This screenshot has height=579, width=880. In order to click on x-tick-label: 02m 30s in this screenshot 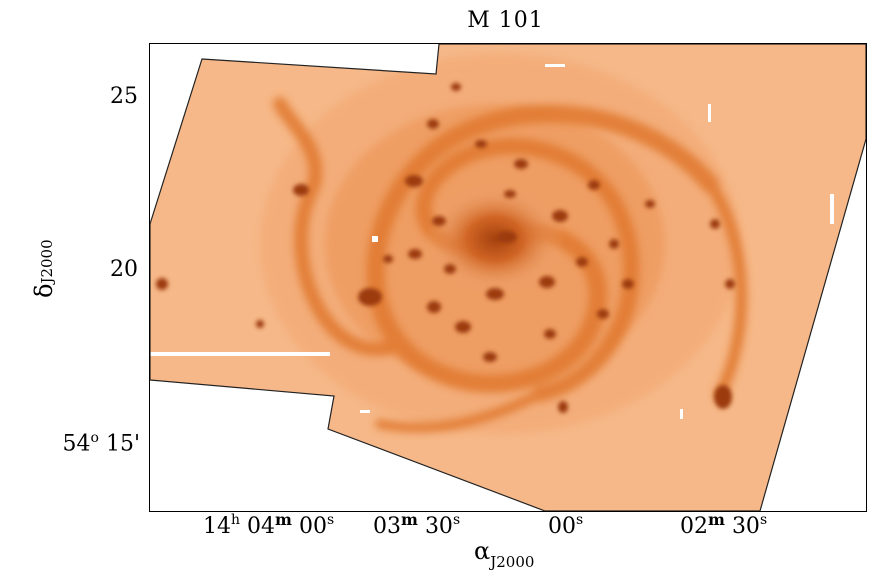, I will do `click(723, 526)`.